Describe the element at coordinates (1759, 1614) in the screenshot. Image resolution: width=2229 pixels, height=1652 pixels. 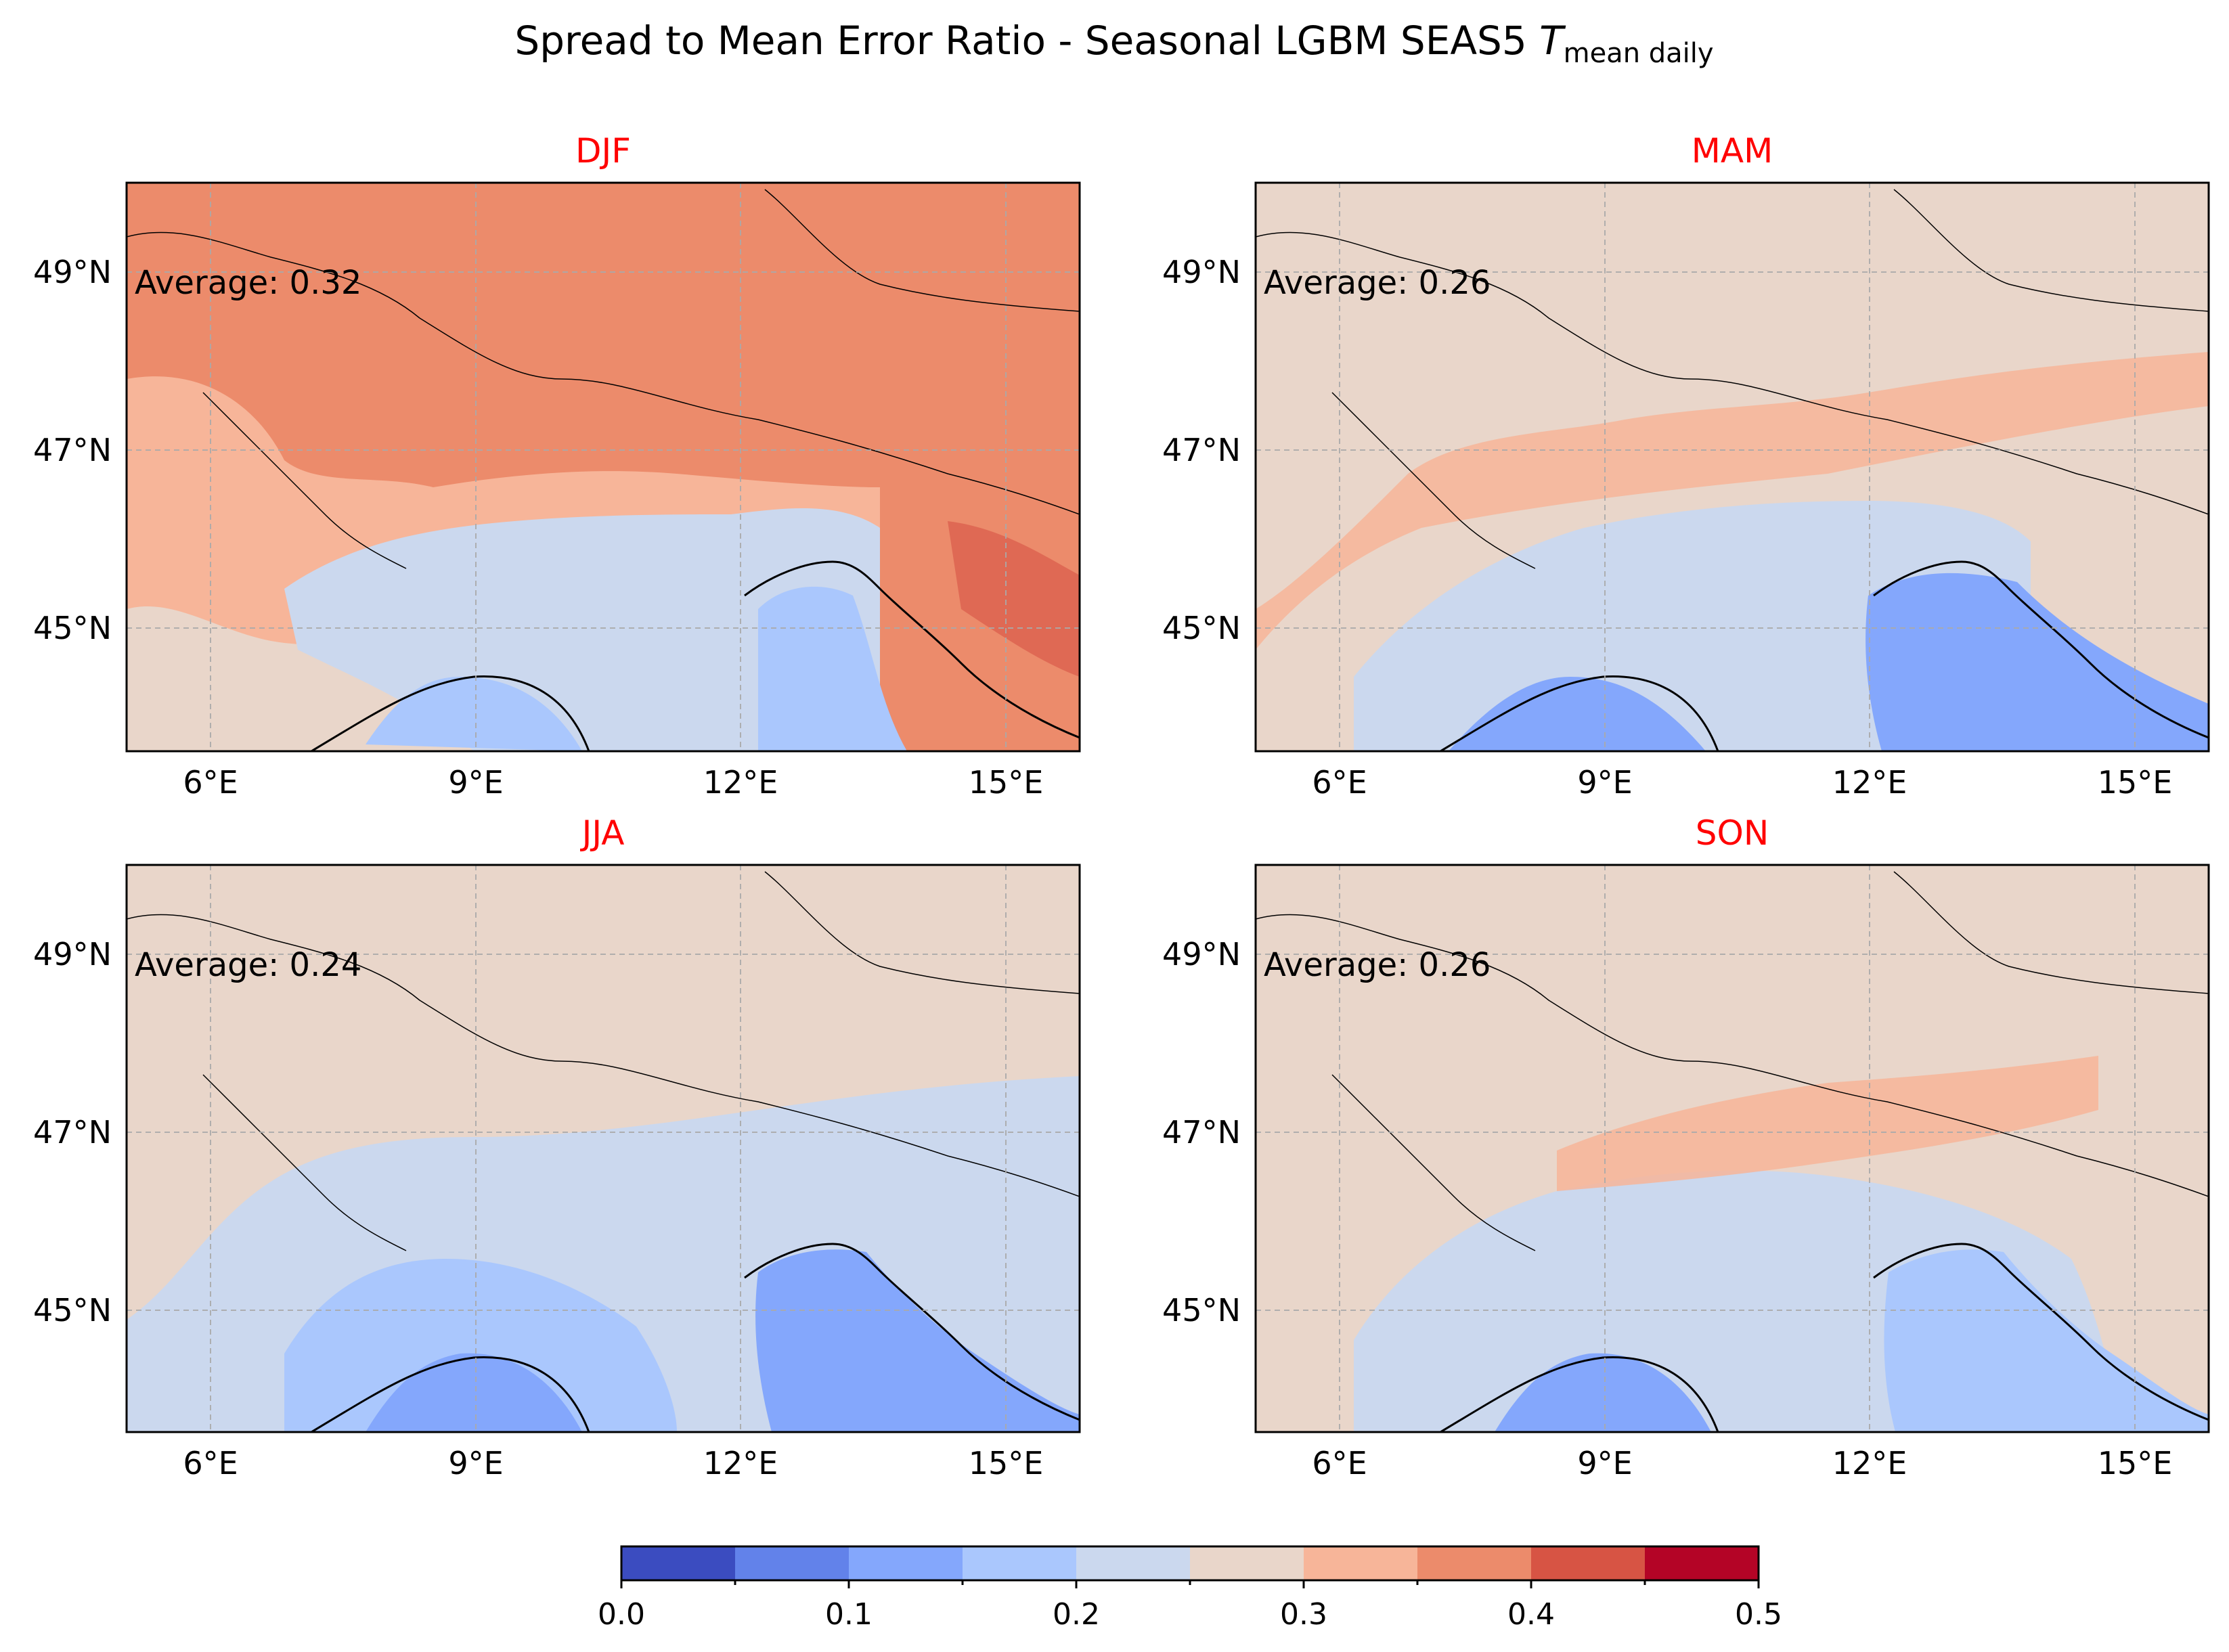
I see `colorbar-tick-label: 0.5` at that location.